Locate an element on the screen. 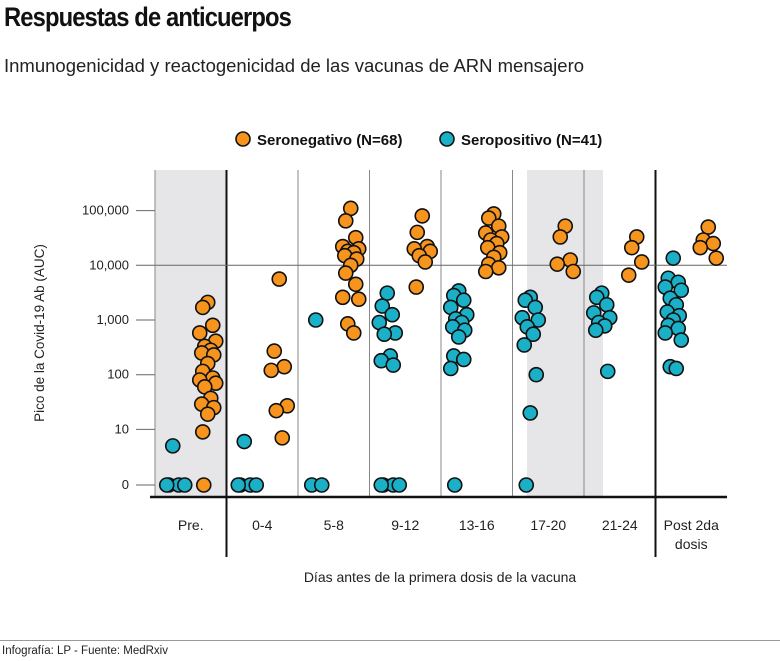  x-category-label: 5-8 is located at coordinates (334, 525).